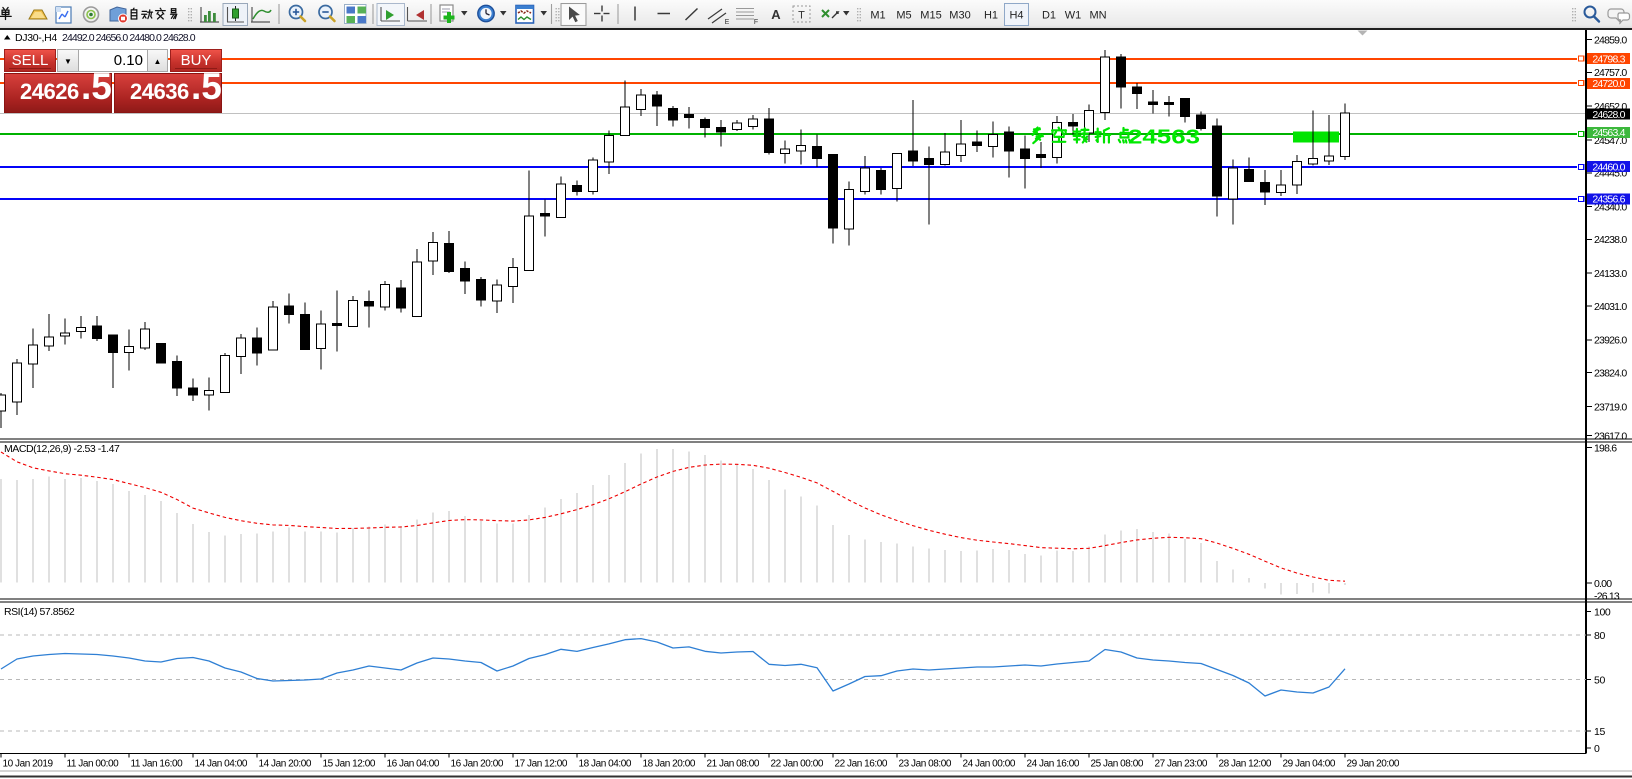 The image size is (1632, 779). What do you see at coordinates (797, 764) in the screenshot?
I see `svg-text: 22 Jan 00:00` at bounding box center [797, 764].